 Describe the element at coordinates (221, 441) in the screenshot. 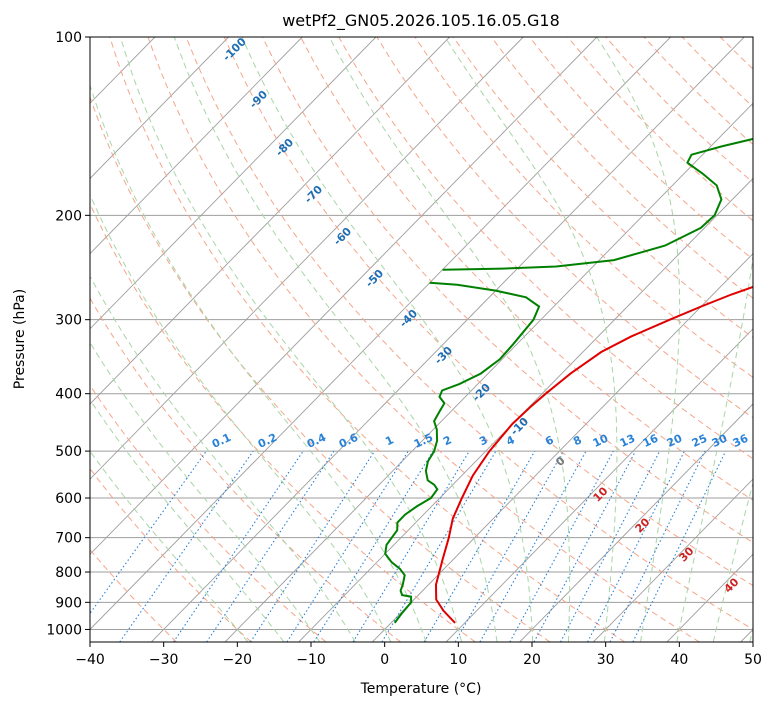

I see `mixing-ratio-label: 0.1` at that location.